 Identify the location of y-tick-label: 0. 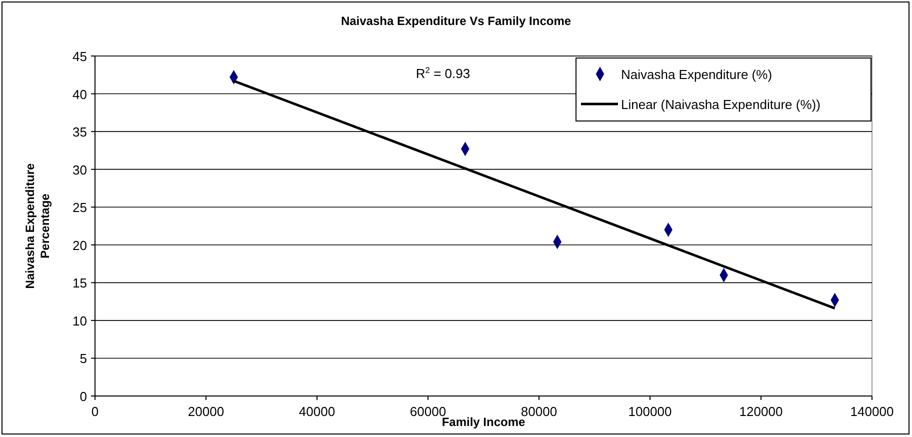
(83, 396).